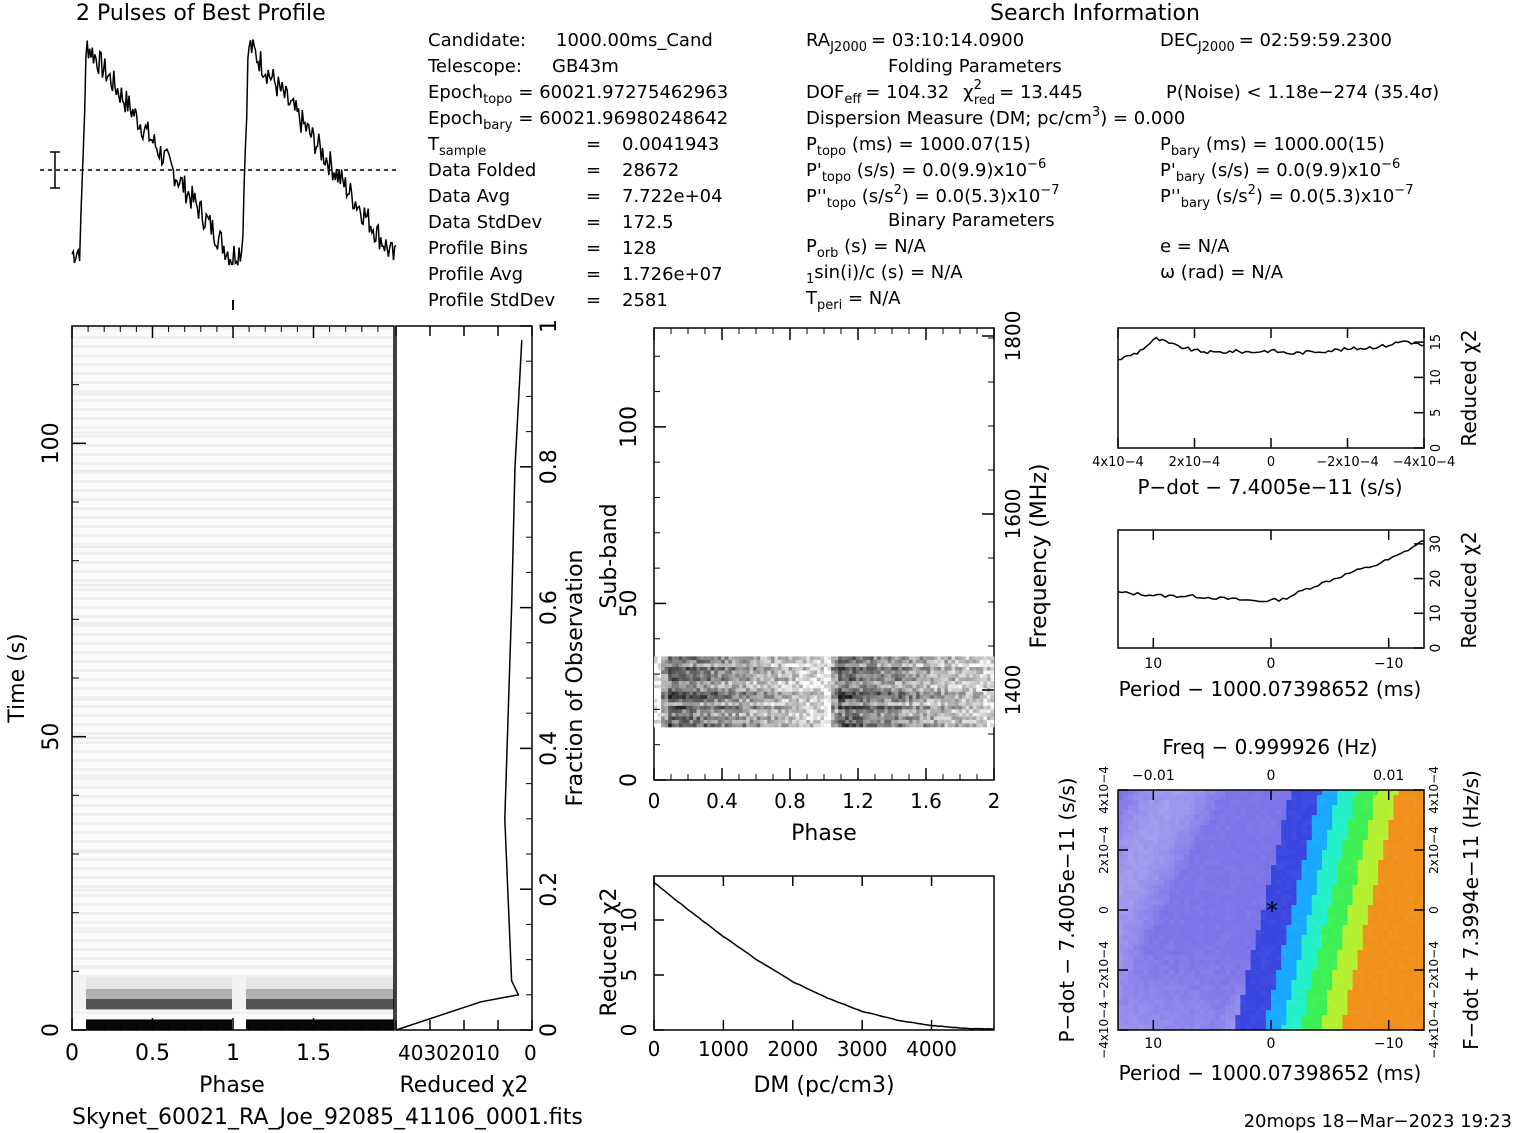 The height and width of the screenshot is (1133, 1517). Describe the element at coordinates (623, 92) in the screenshot. I see `epoch-topo-value: = 60021.97275462963` at that location.